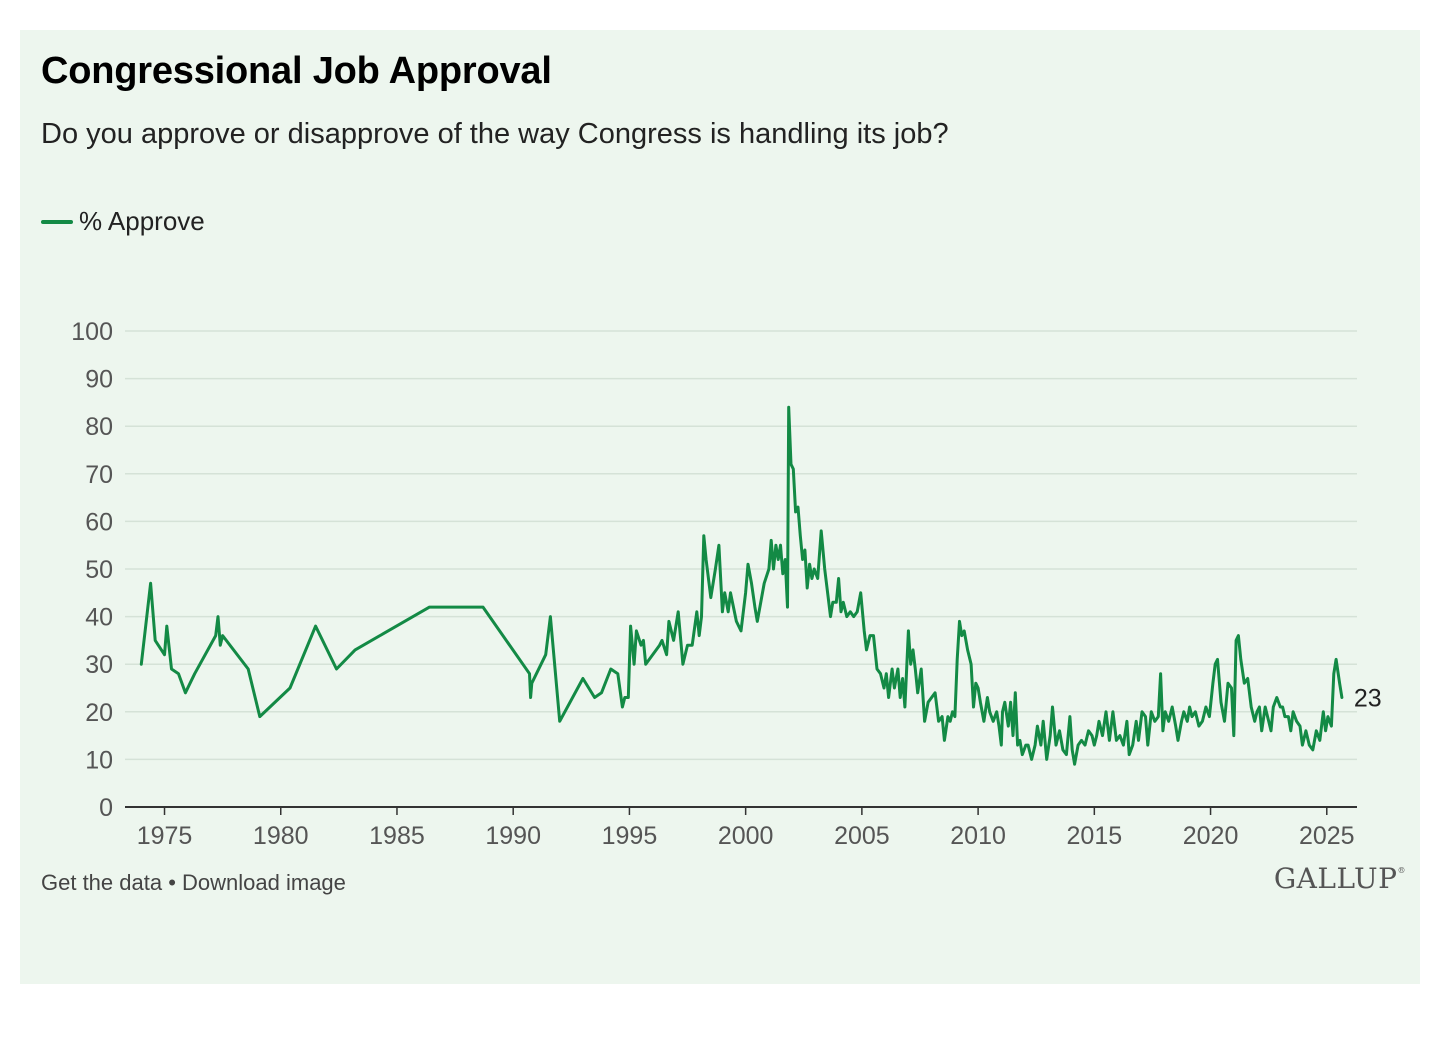 The image size is (1448, 1052). Describe the element at coordinates (99, 380) in the screenshot. I see `y-tick-label-90: 90` at that location.